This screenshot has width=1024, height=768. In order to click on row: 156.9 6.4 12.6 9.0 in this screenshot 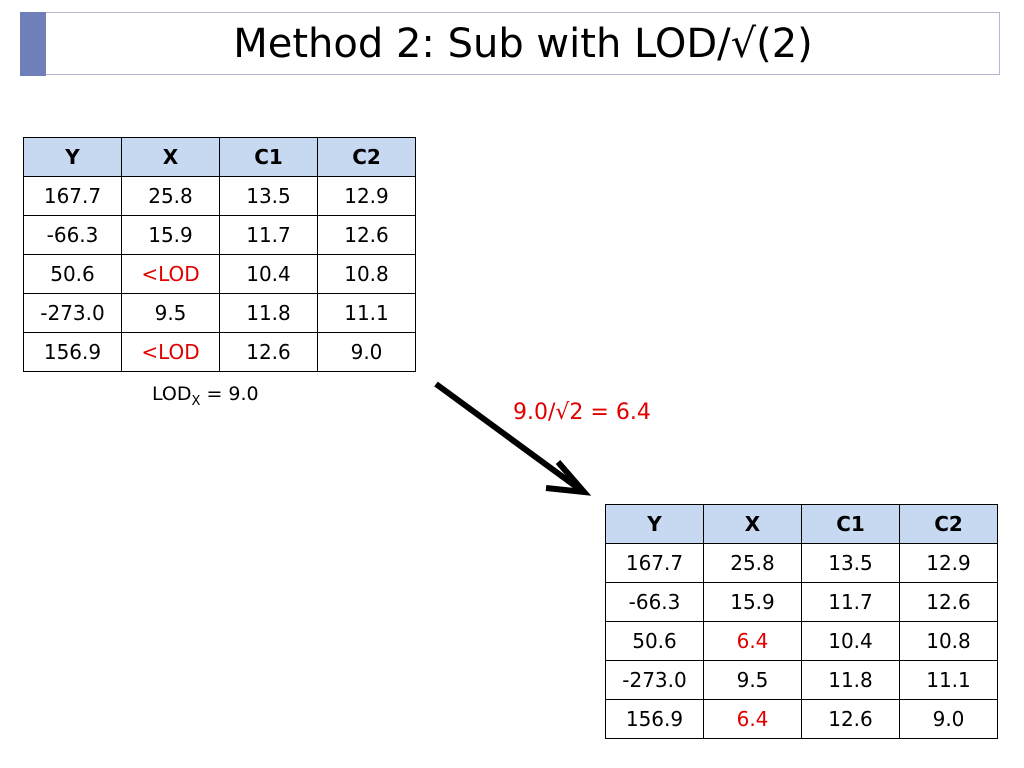, I will do `click(801, 719)`.